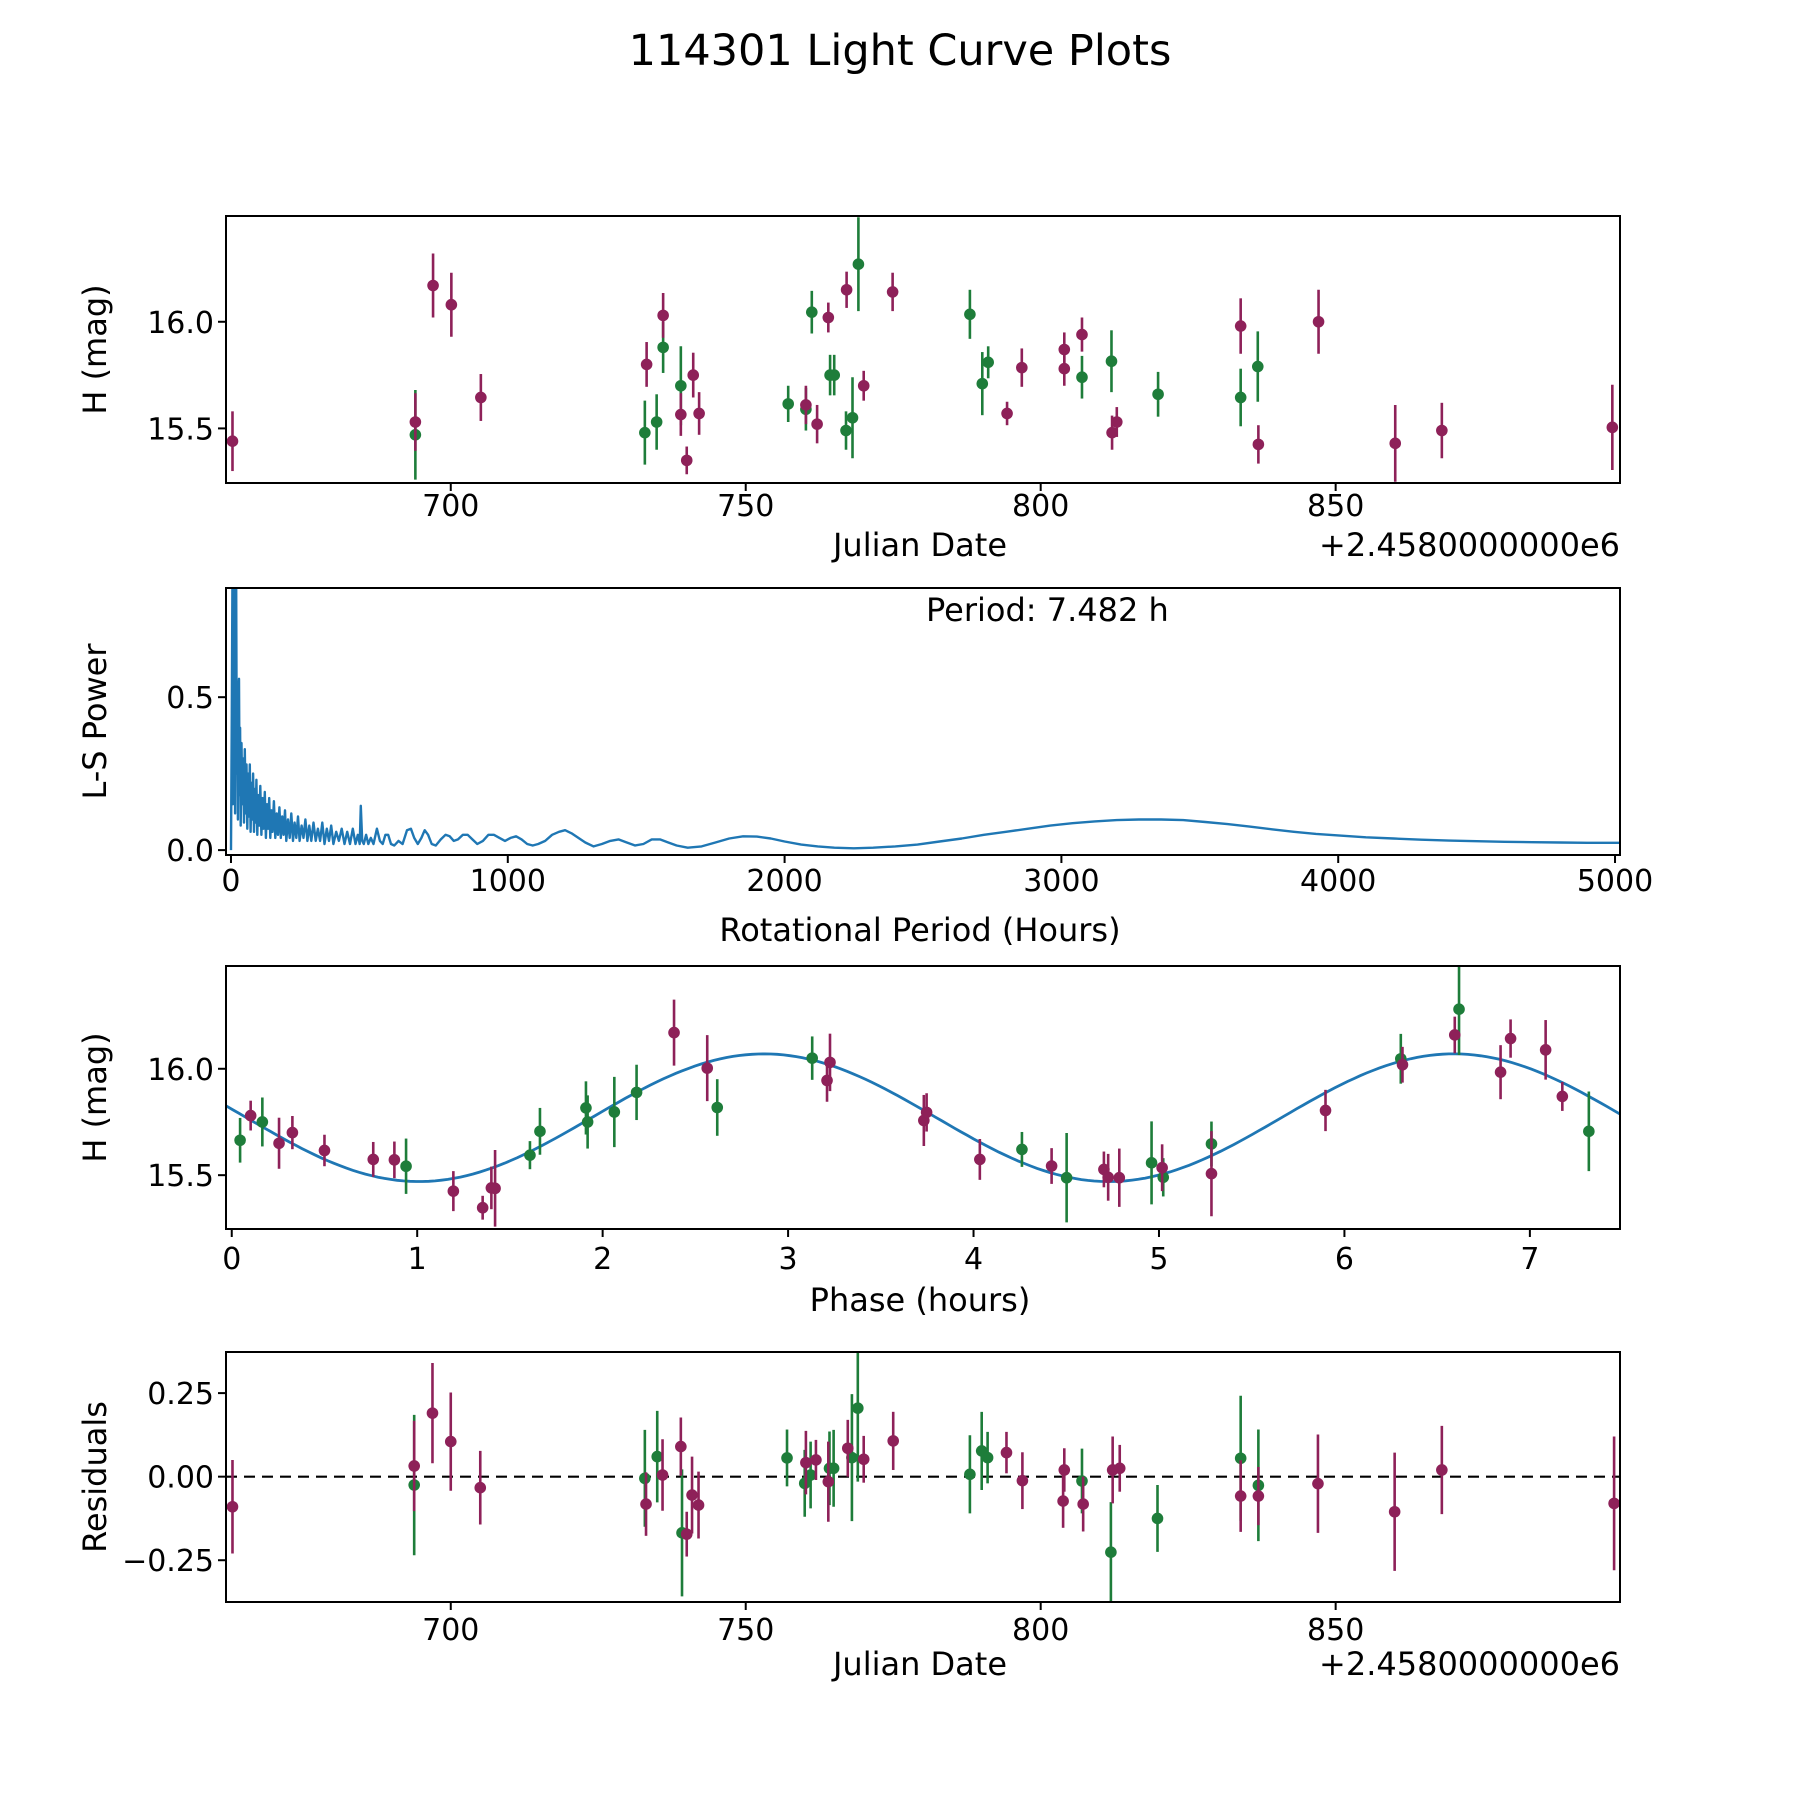  I want to click on y-axis-label: L-S Power, so click(95, 721).